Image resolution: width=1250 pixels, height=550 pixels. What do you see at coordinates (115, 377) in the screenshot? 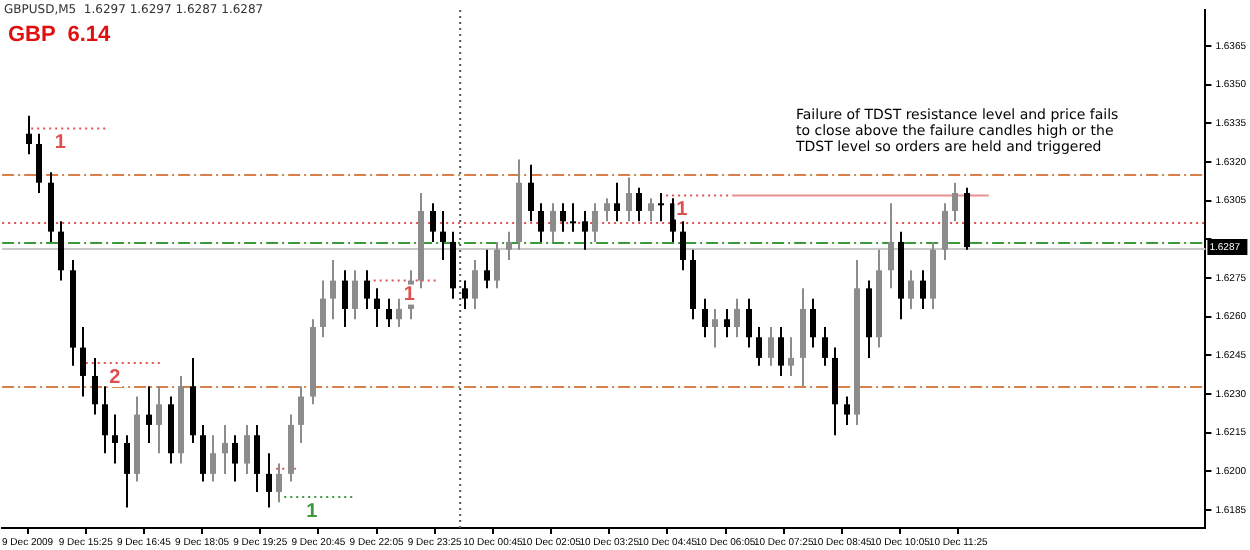
I see `annotation: 2` at bounding box center [115, 377].